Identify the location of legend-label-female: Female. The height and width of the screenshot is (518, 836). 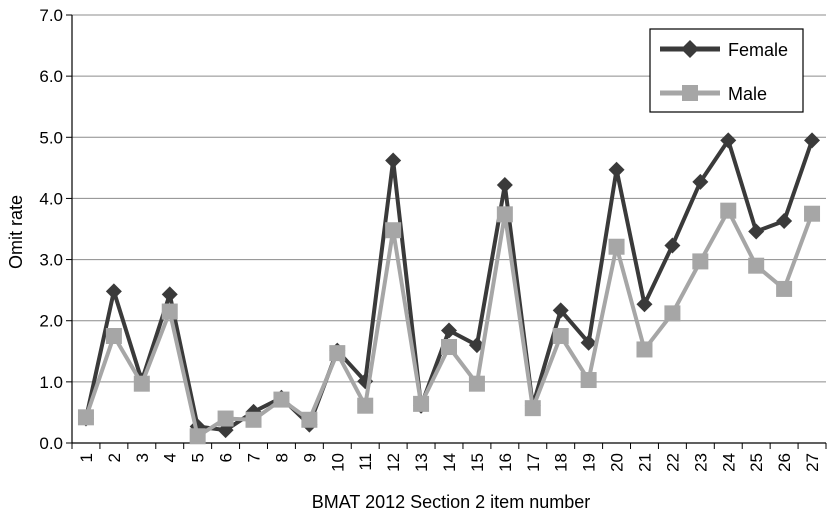
(758, 50).